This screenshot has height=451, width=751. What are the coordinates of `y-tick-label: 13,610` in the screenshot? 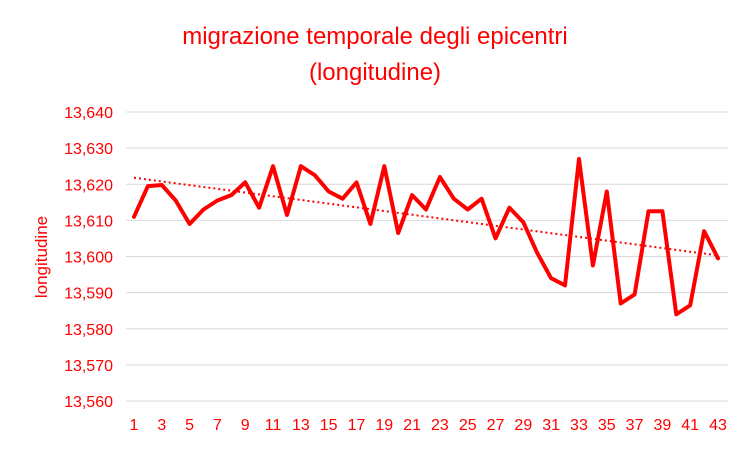 It's located at (88, 221).